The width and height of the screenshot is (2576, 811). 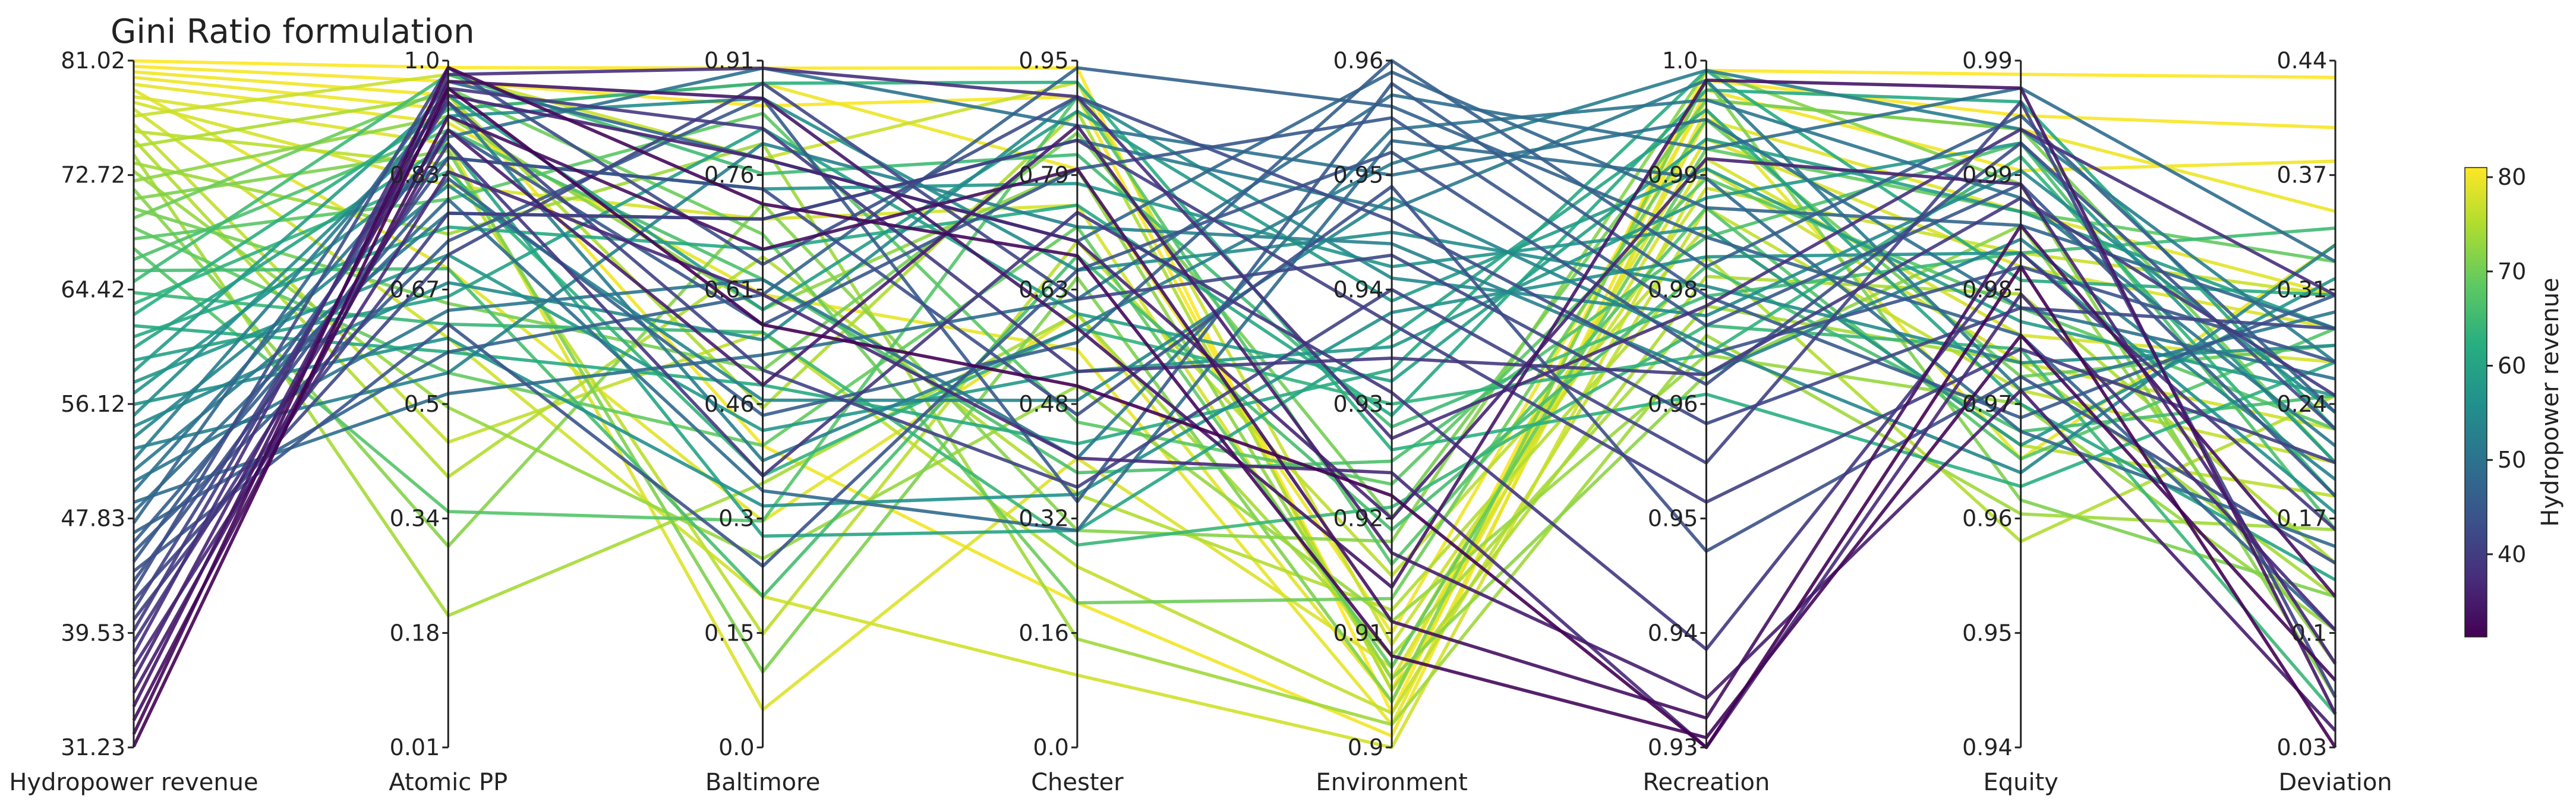 What do you see at coordinates (2512, 271) in the screenshot?
I see `colorbar-tick-label: 70` at bounding box center [2512, 271].